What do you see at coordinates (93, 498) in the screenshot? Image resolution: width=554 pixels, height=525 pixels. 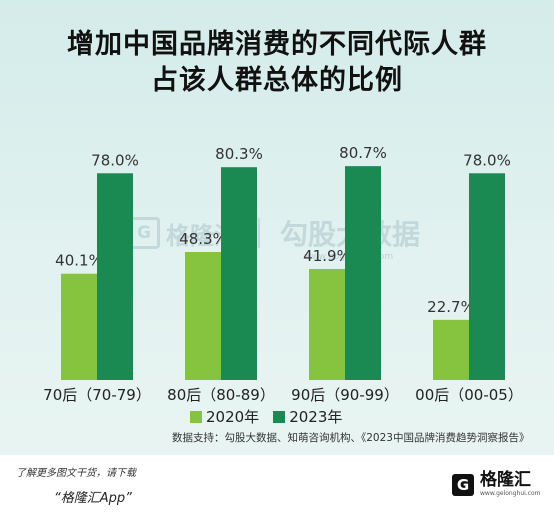 I see `promo-app-name: “格隆汇App”` at bounding box center [93, 498].